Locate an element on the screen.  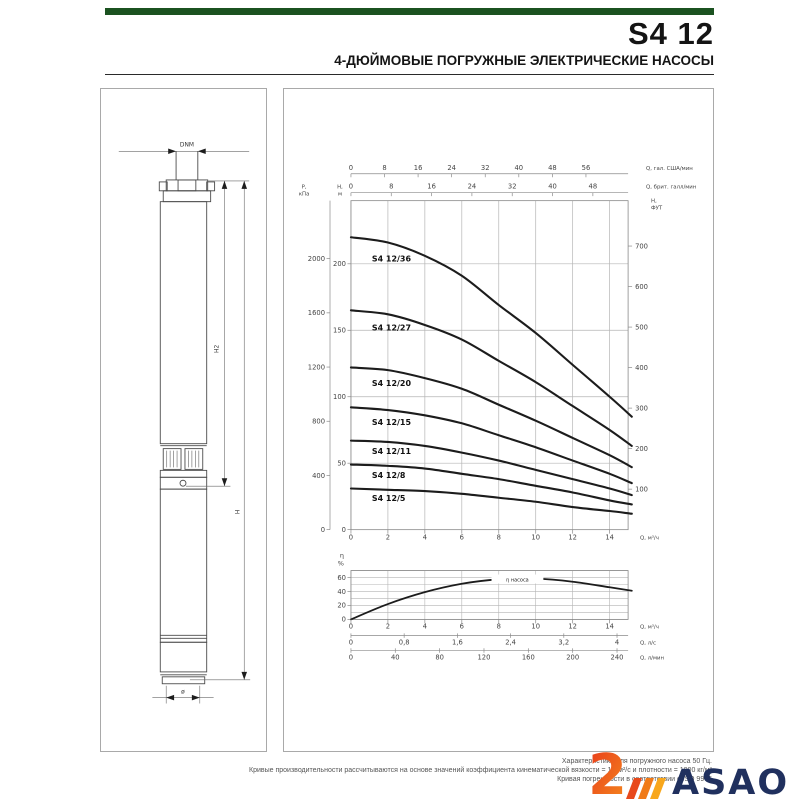
svg-text: 12 is located at coordinates (572, 626).